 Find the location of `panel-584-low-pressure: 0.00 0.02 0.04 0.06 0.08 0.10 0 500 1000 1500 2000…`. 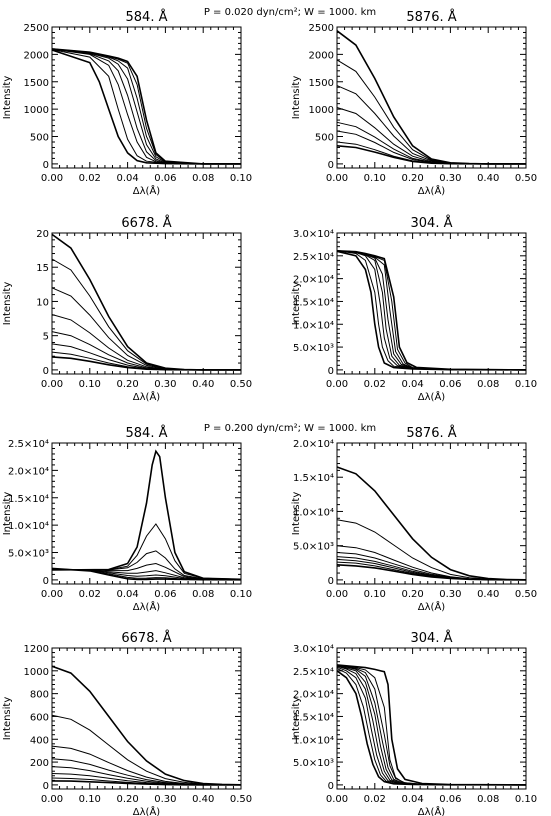

panel-584-low-pressure: 0.00 0.02 0.04 0.06 0.08 0.10 0 500 1000 1500 2000… is located at coordinates (127, 103).